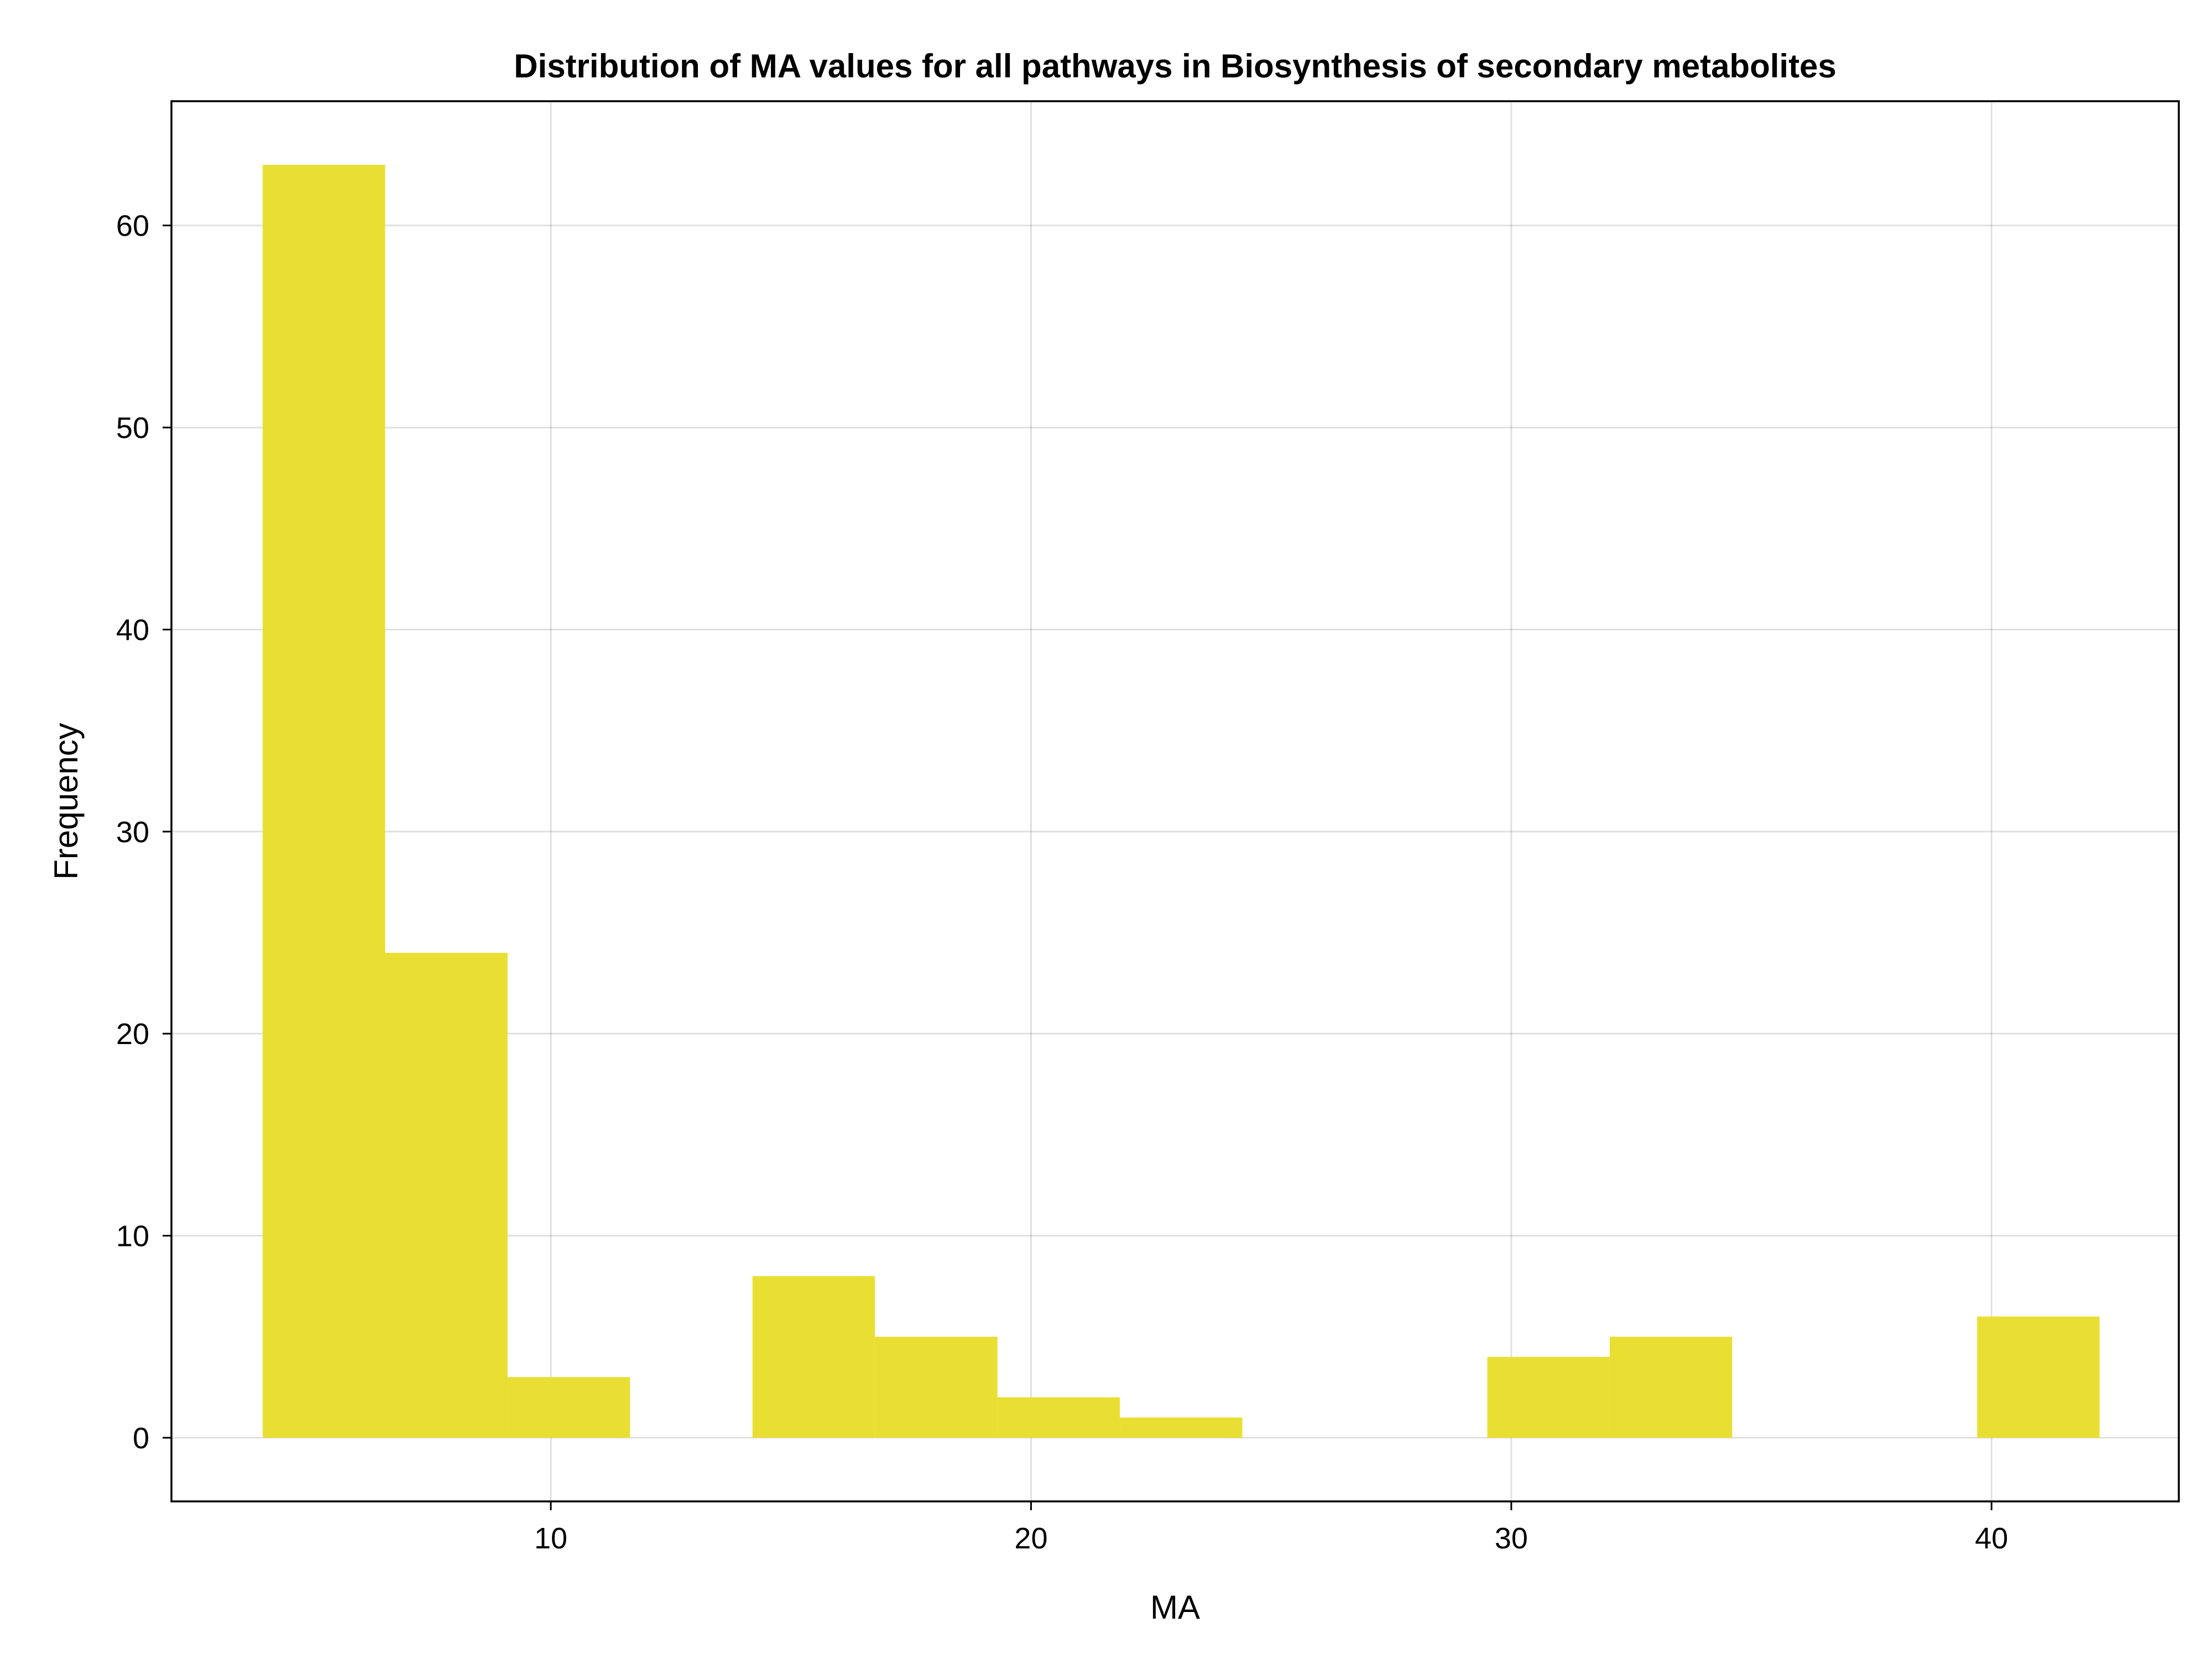  Describe the element at coordinates (133, 833) in the screenshot. I see `y-tick-label: 30` at that location.